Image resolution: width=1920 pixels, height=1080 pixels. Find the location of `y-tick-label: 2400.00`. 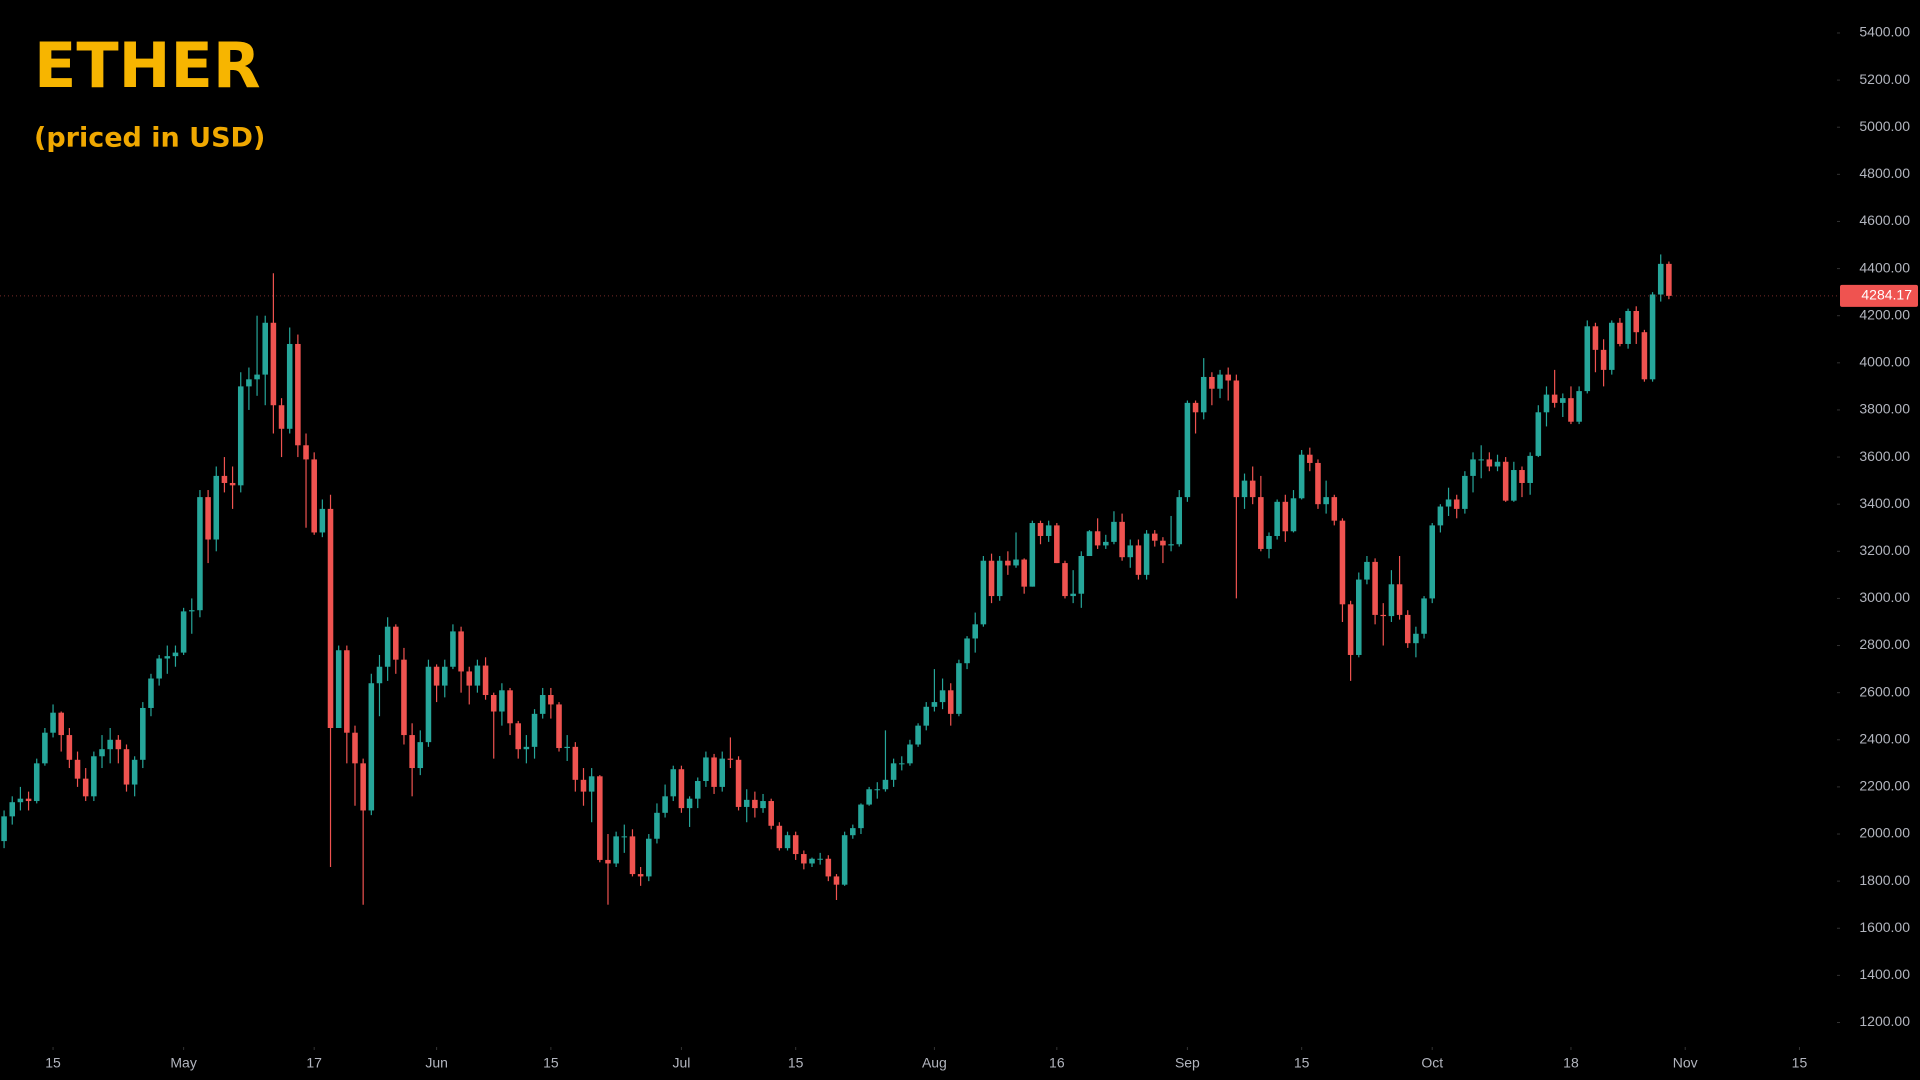

y-tick-label: 2400.00 is located at coordinates (1884, 738).